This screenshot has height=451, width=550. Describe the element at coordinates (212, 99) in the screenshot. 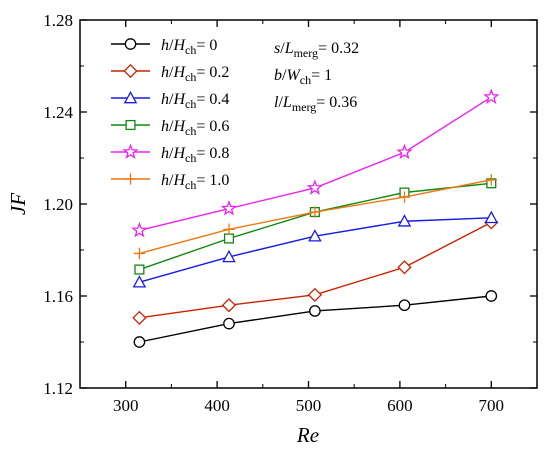

I see `legend-value: = 0.4` at that location.